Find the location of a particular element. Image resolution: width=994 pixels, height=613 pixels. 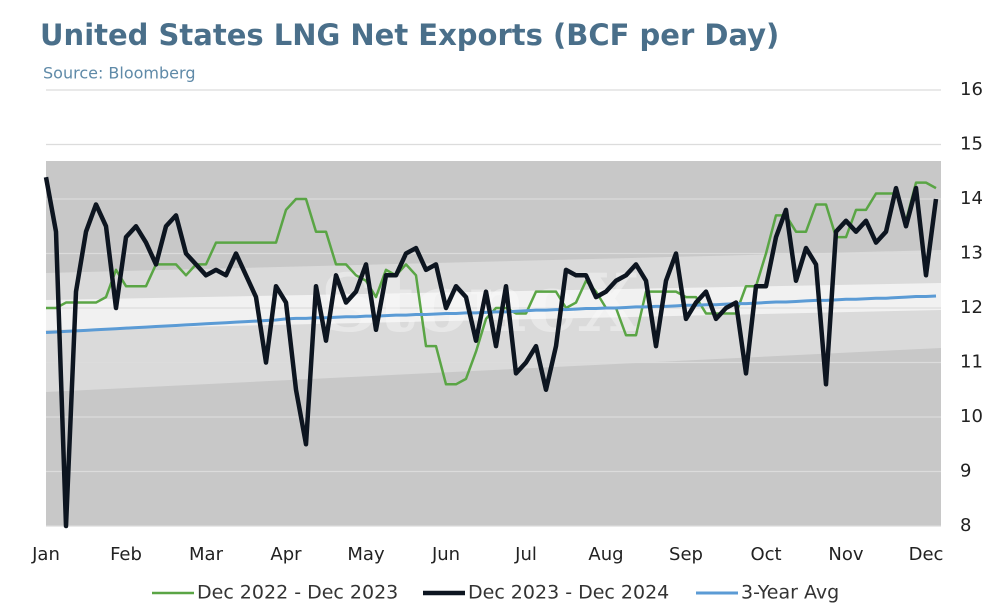

y-tick-label: 12 is located at coordinates (971, 307).